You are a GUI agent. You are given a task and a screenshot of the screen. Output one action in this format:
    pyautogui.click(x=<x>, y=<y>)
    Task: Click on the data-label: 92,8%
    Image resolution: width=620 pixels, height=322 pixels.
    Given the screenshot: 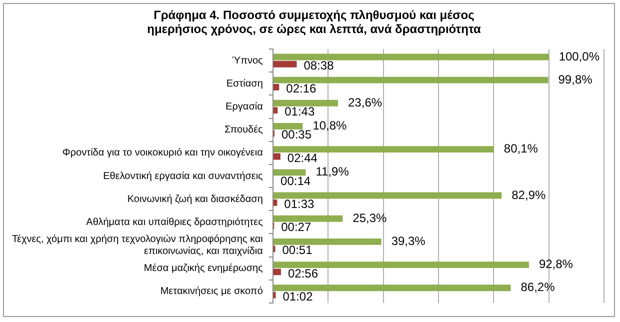 What is the action you would take?
    pyautogui.click(x=556, y=264)
    